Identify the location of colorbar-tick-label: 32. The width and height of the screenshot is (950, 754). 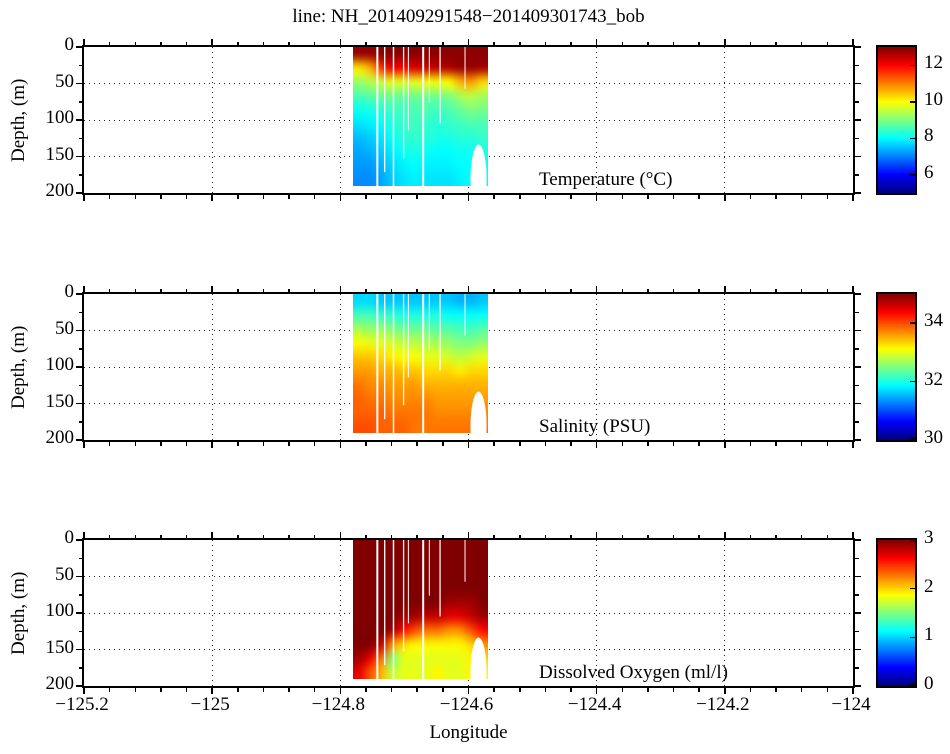
(933, 379).